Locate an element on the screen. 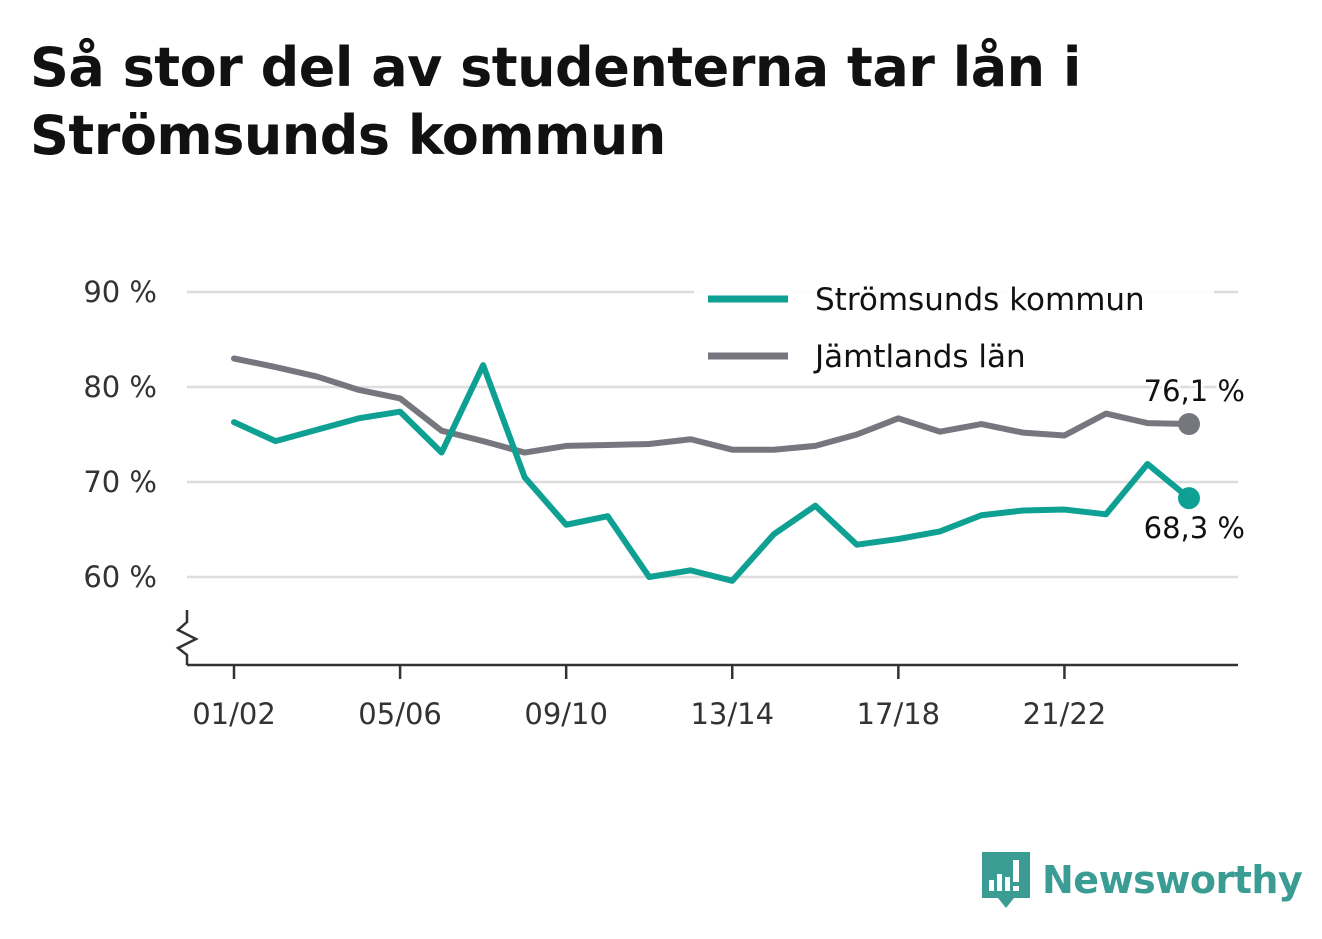 This screenshot has height=939, width=1322. legend-background is located at coordinates (954, 328).